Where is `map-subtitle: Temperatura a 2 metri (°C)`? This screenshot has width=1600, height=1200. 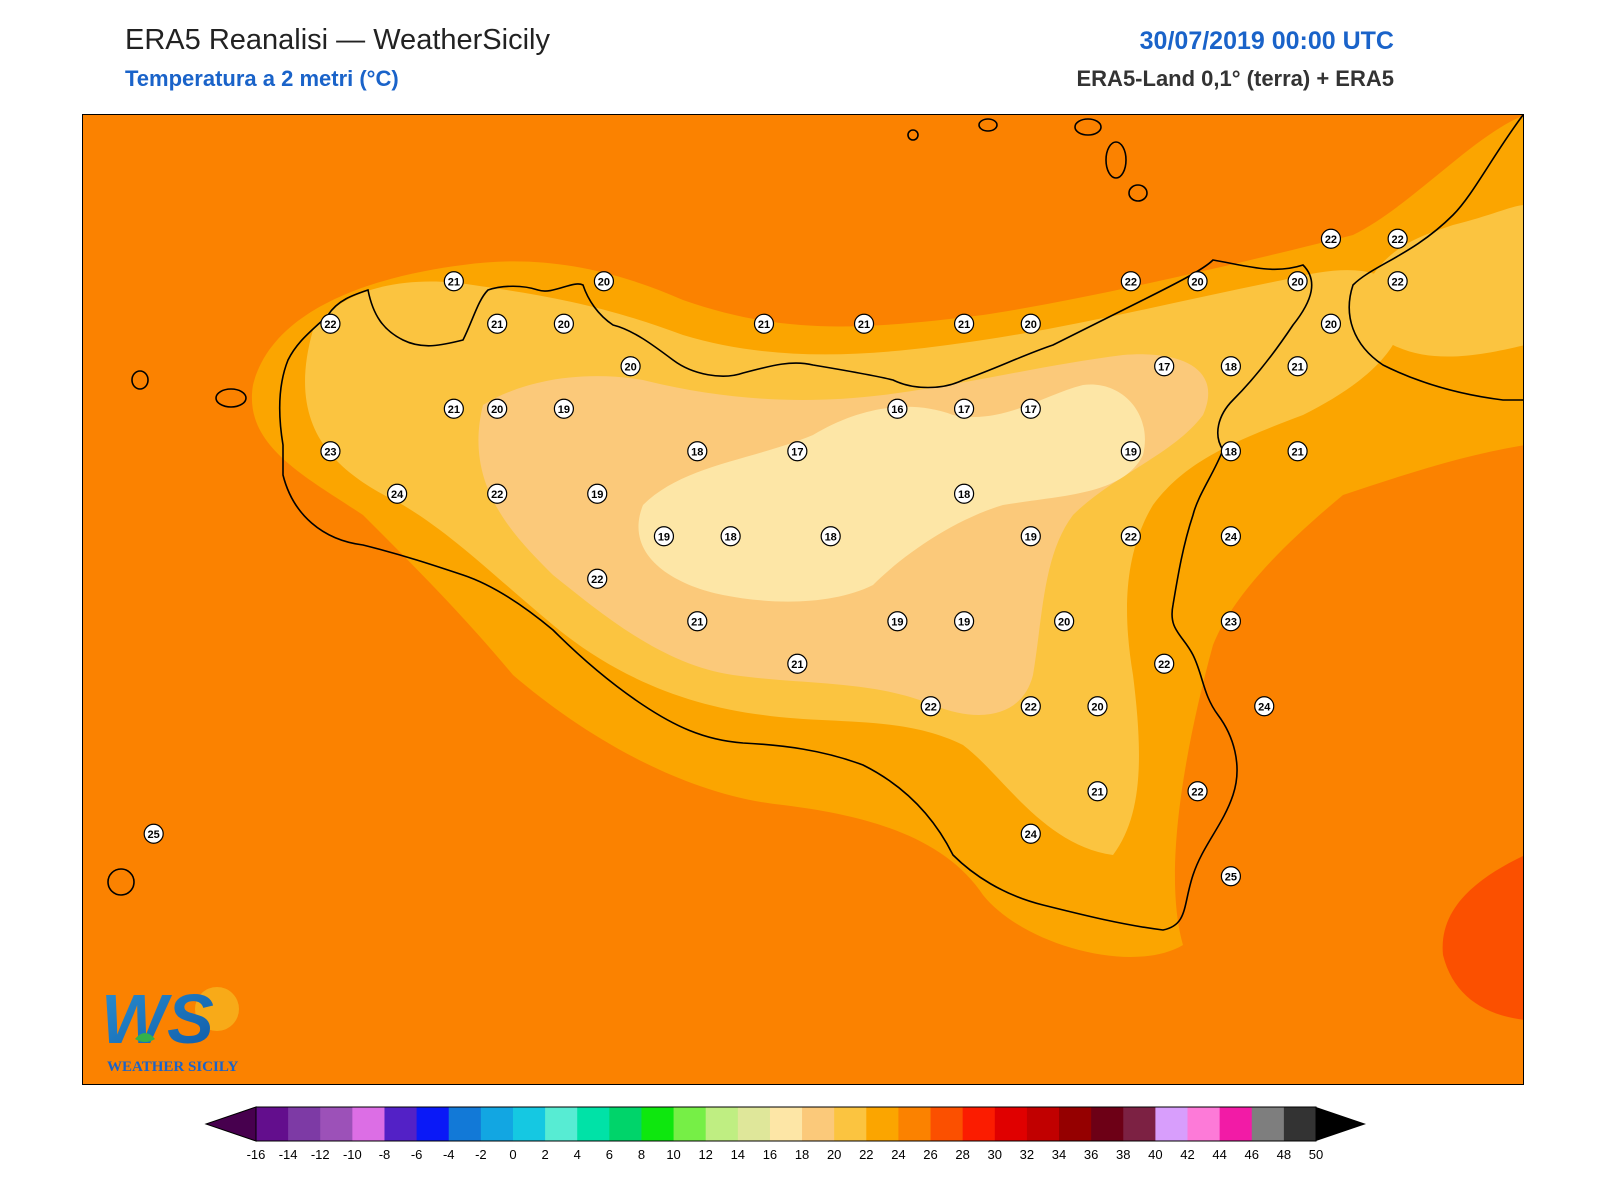 map-subtitle: Temperatura a 2 metri (°C) is located at coordinates (262, 78).